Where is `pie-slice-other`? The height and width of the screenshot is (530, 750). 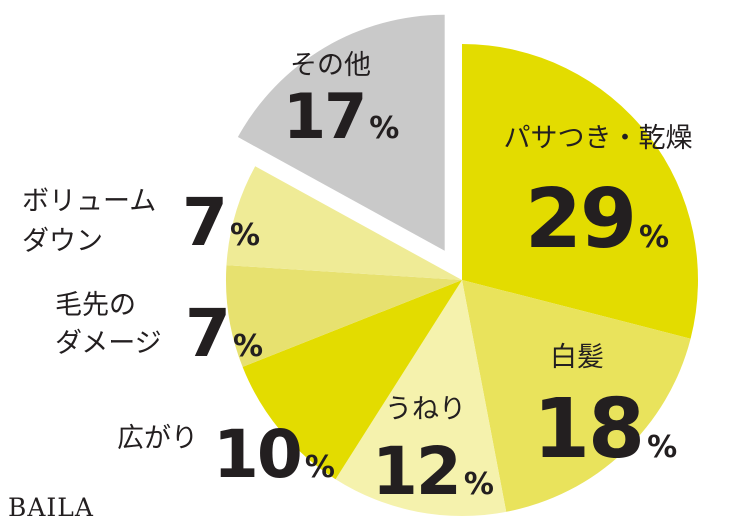
pie-slice-other is located at coordinates (341, 132).